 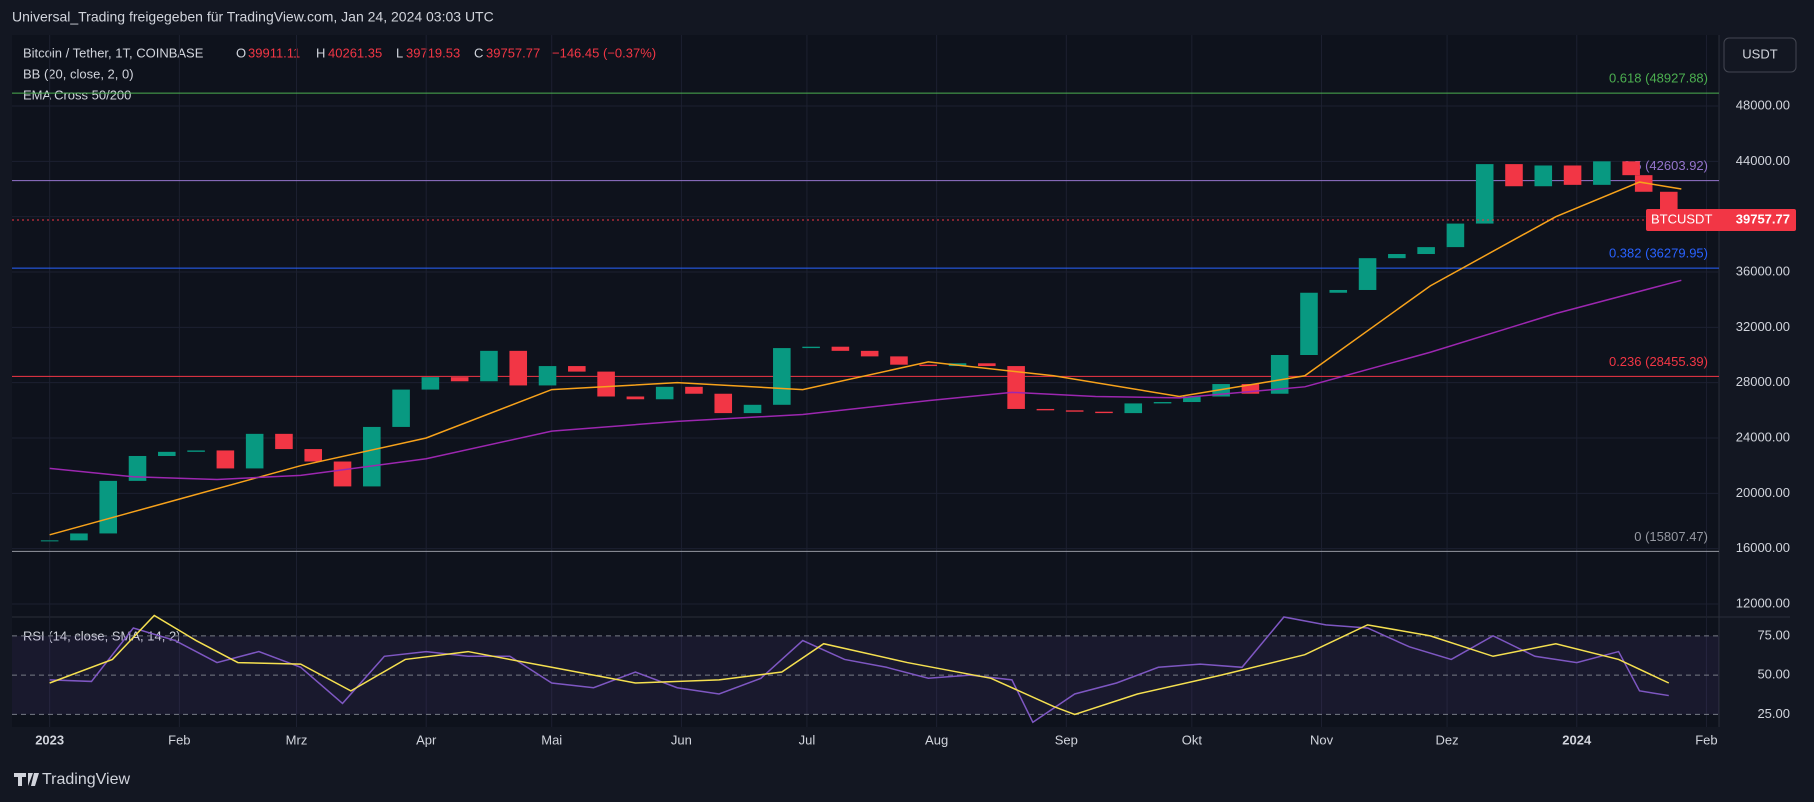 I want to click on x-tick-label: Apr, so click(x=426, y=739).